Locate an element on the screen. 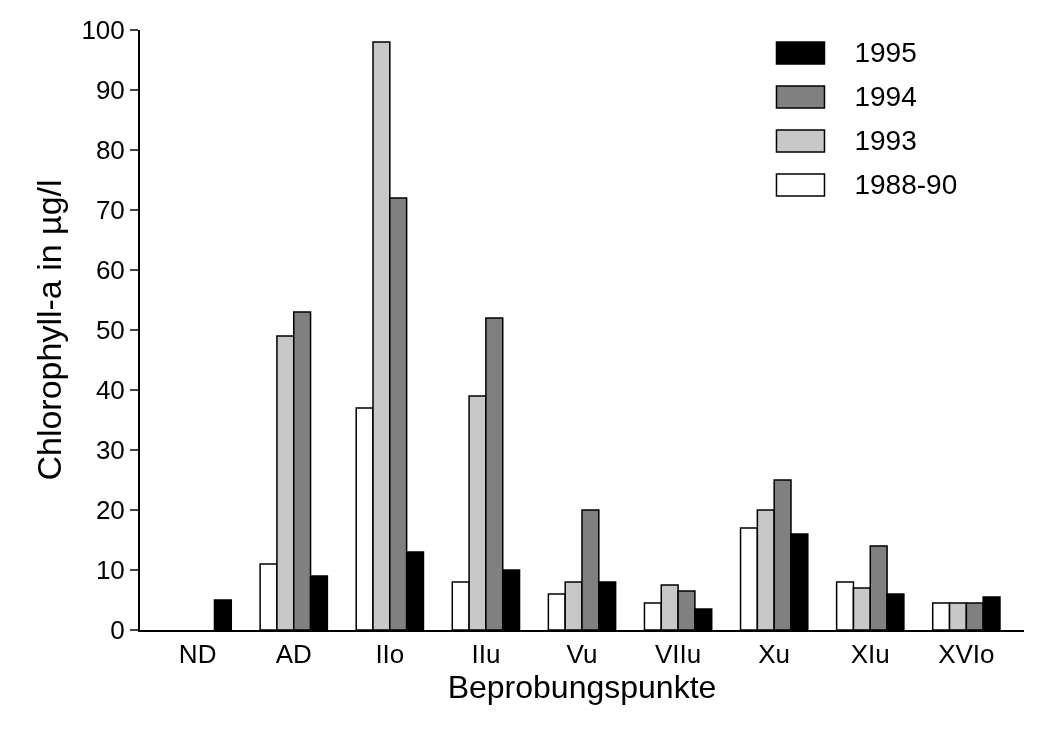 This screenshot has height=740, width=1054. y-tick-label: 100 is located at coordinates (103, 30).